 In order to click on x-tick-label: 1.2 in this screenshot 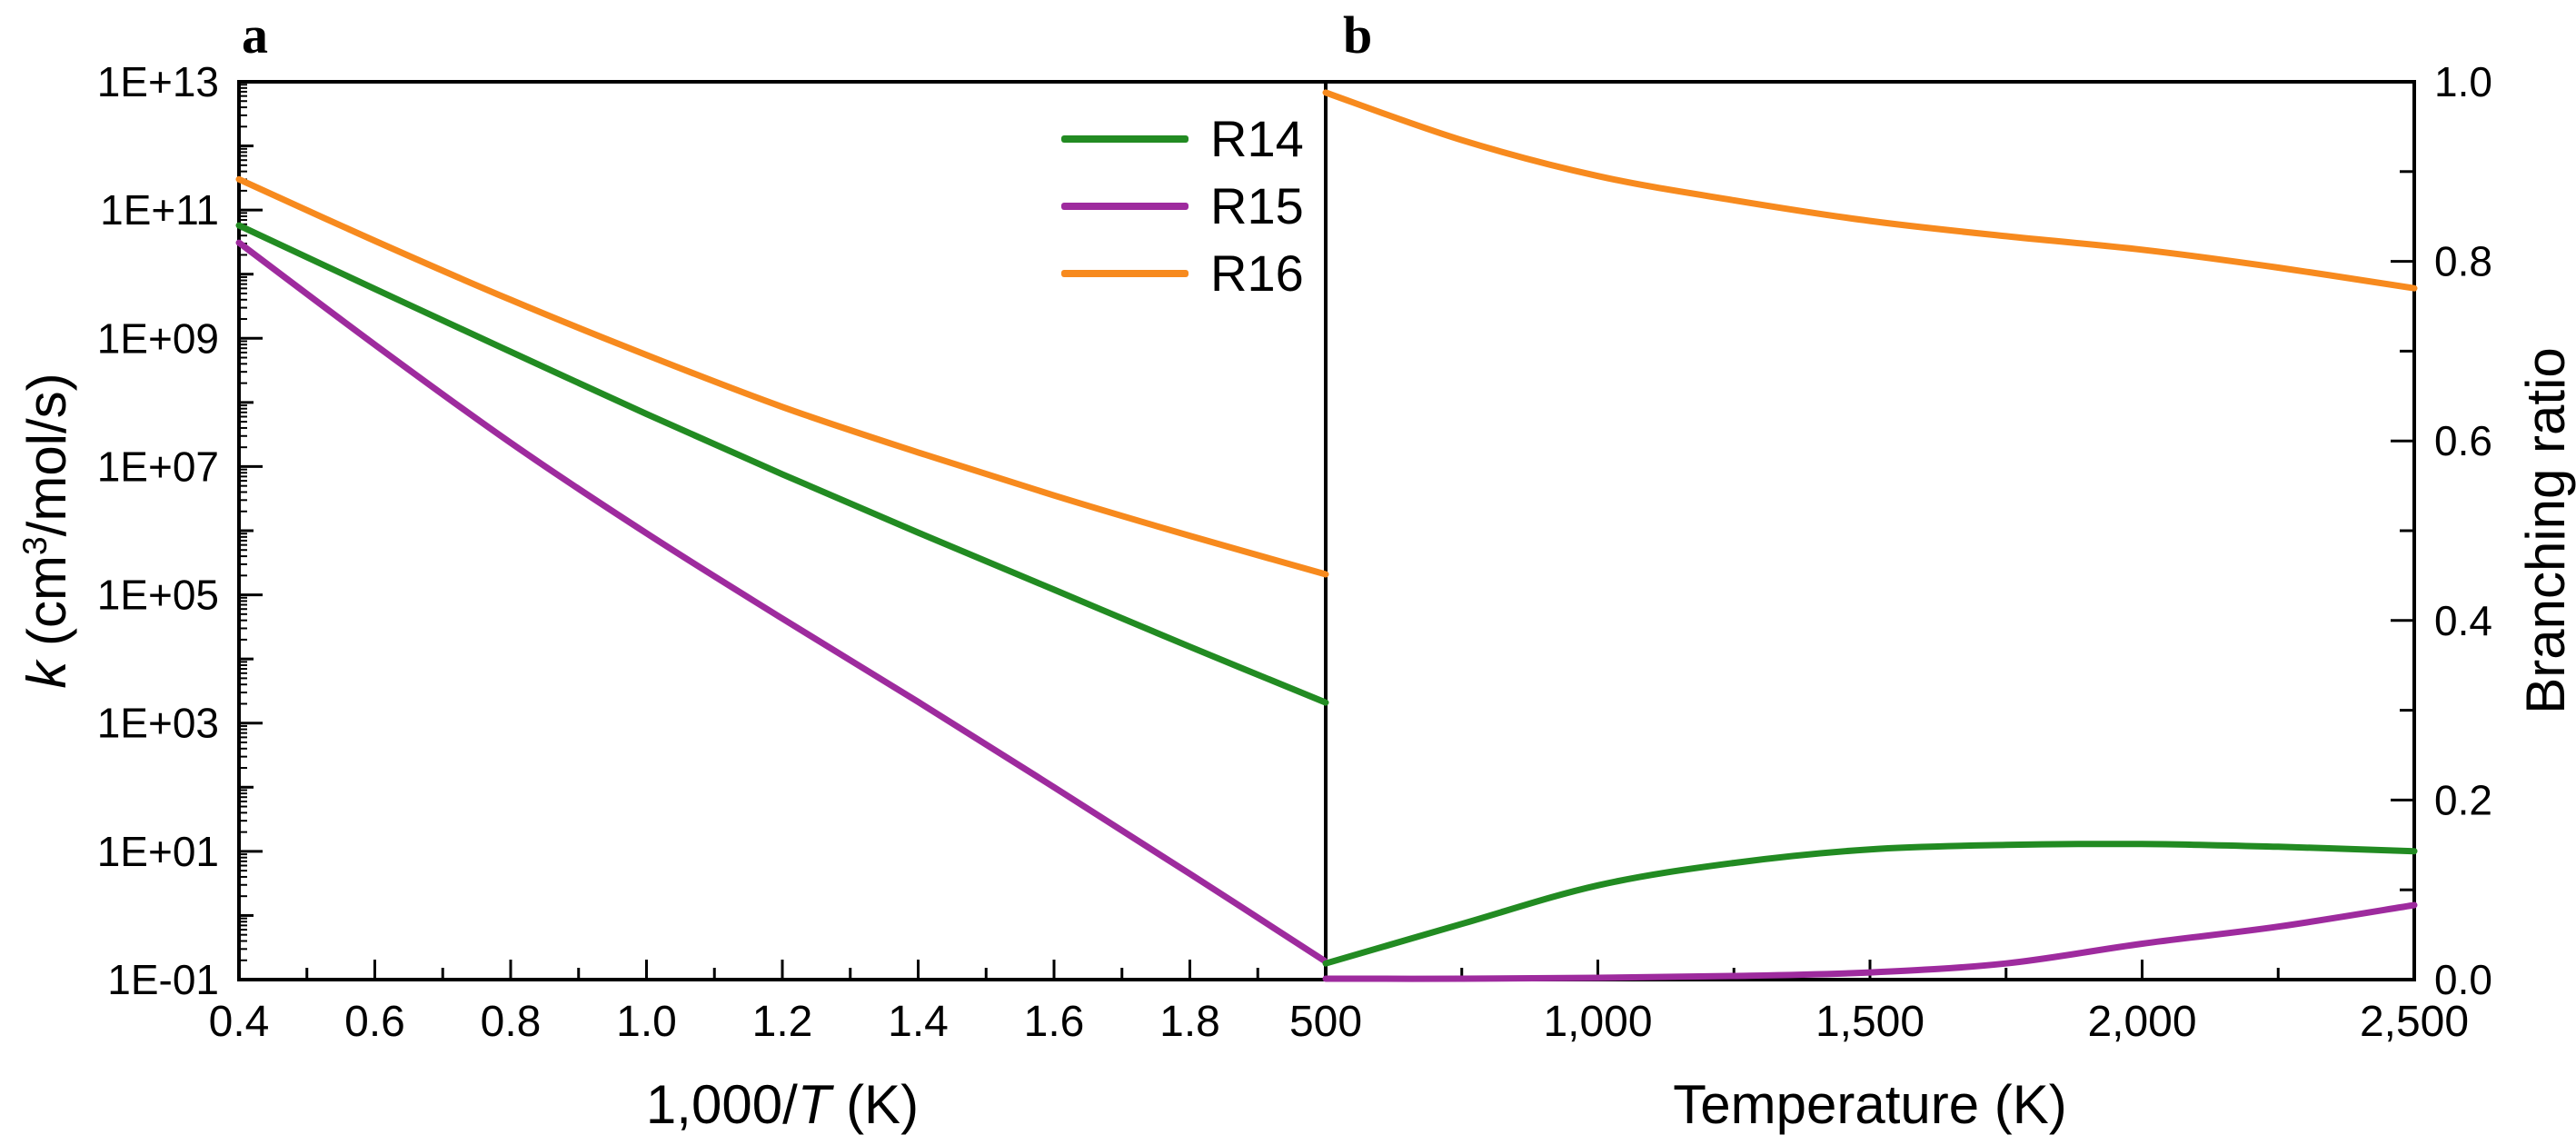, I will do `click(783, 1022)`.